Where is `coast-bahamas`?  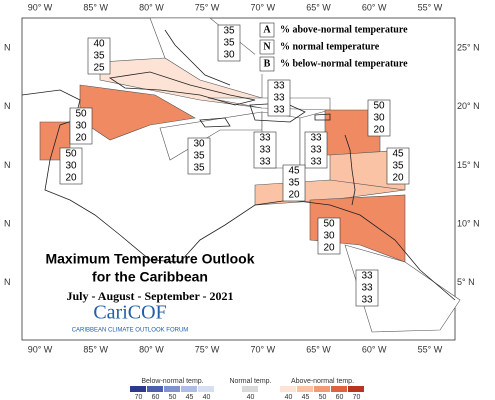 coast-bahamas is located at coordinates (197, 57).